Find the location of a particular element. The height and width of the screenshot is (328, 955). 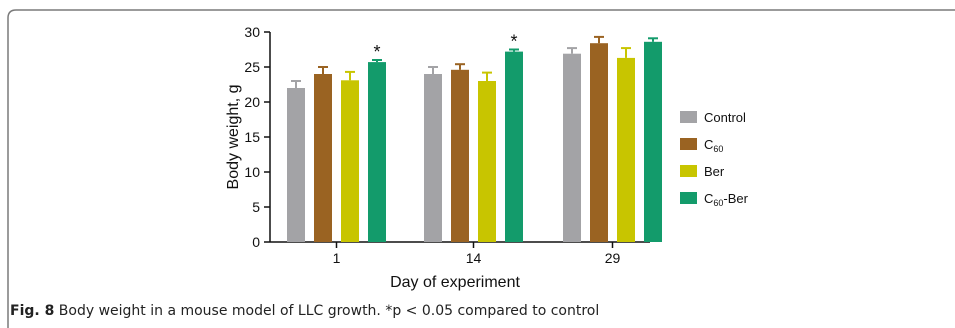

y-tick-label: 5 is located at coordinates (256, 207).